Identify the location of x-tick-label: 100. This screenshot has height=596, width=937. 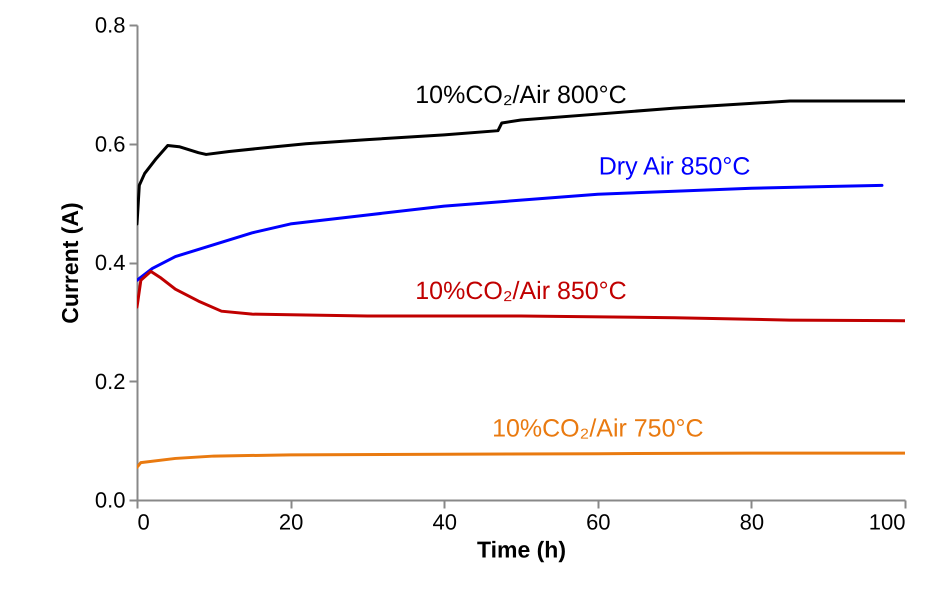
(887, 522).